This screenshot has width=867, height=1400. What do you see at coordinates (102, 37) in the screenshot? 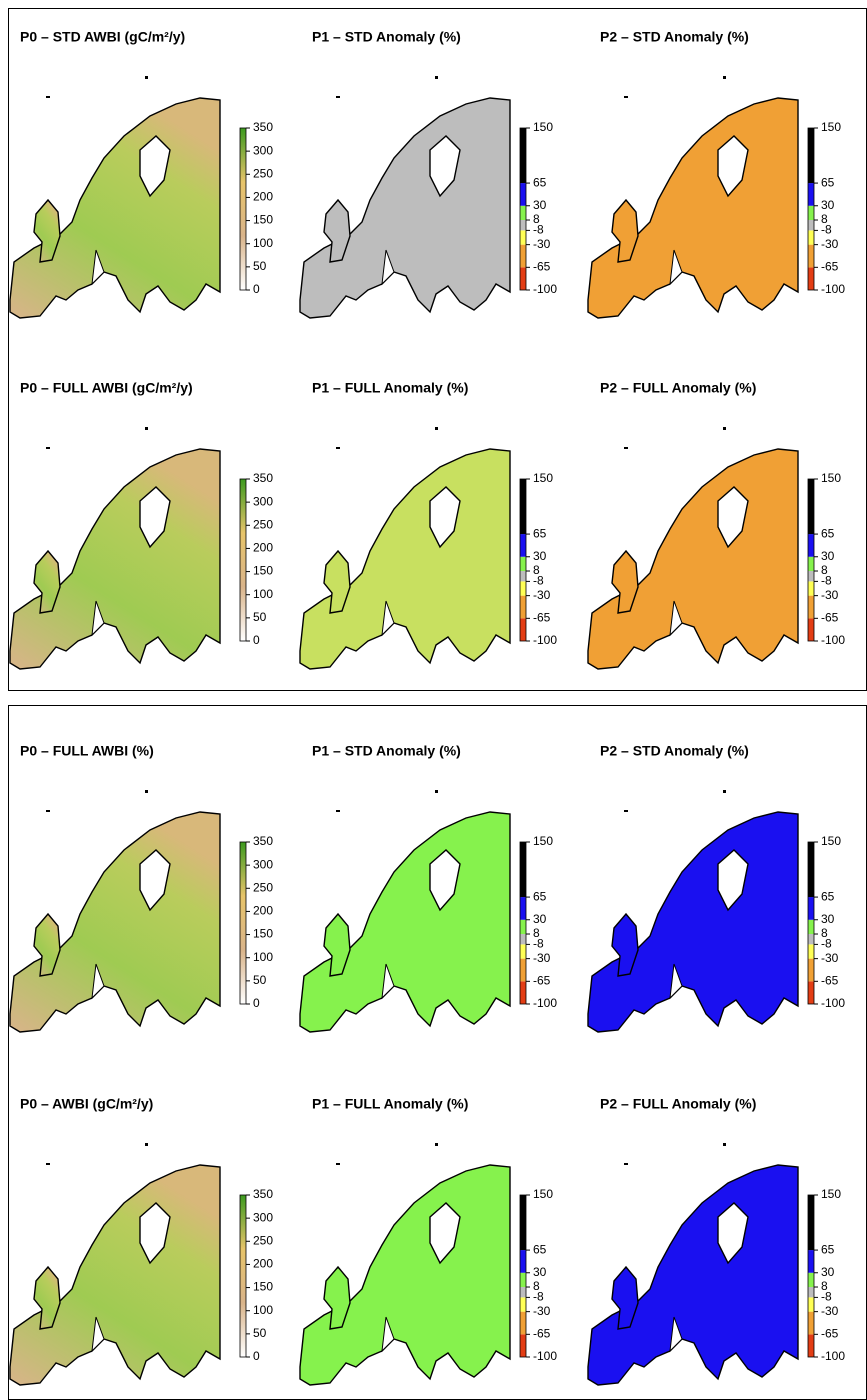
I see `panel-title: P0 – STD AWBI (gC/m²/y)` at bounding box center [102, 37].